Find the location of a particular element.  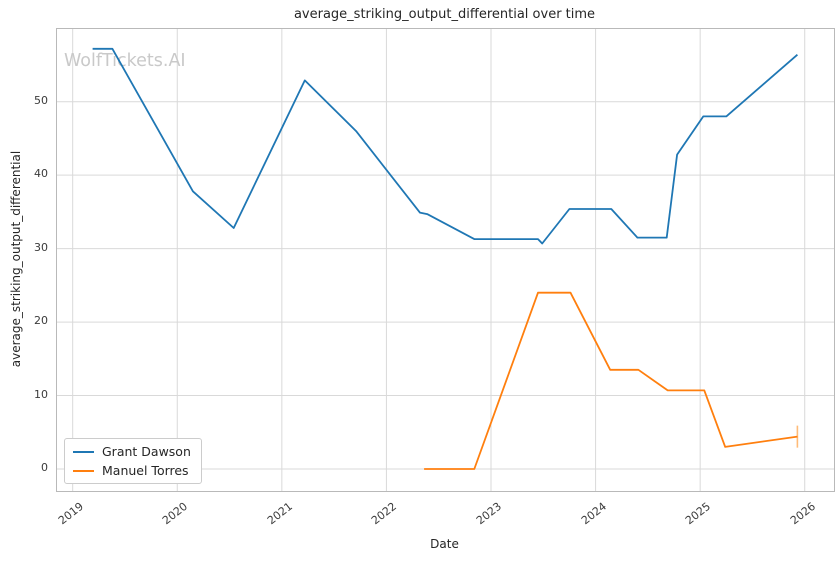

legend-line-swatch-blue is located at coordinates (83, 451).